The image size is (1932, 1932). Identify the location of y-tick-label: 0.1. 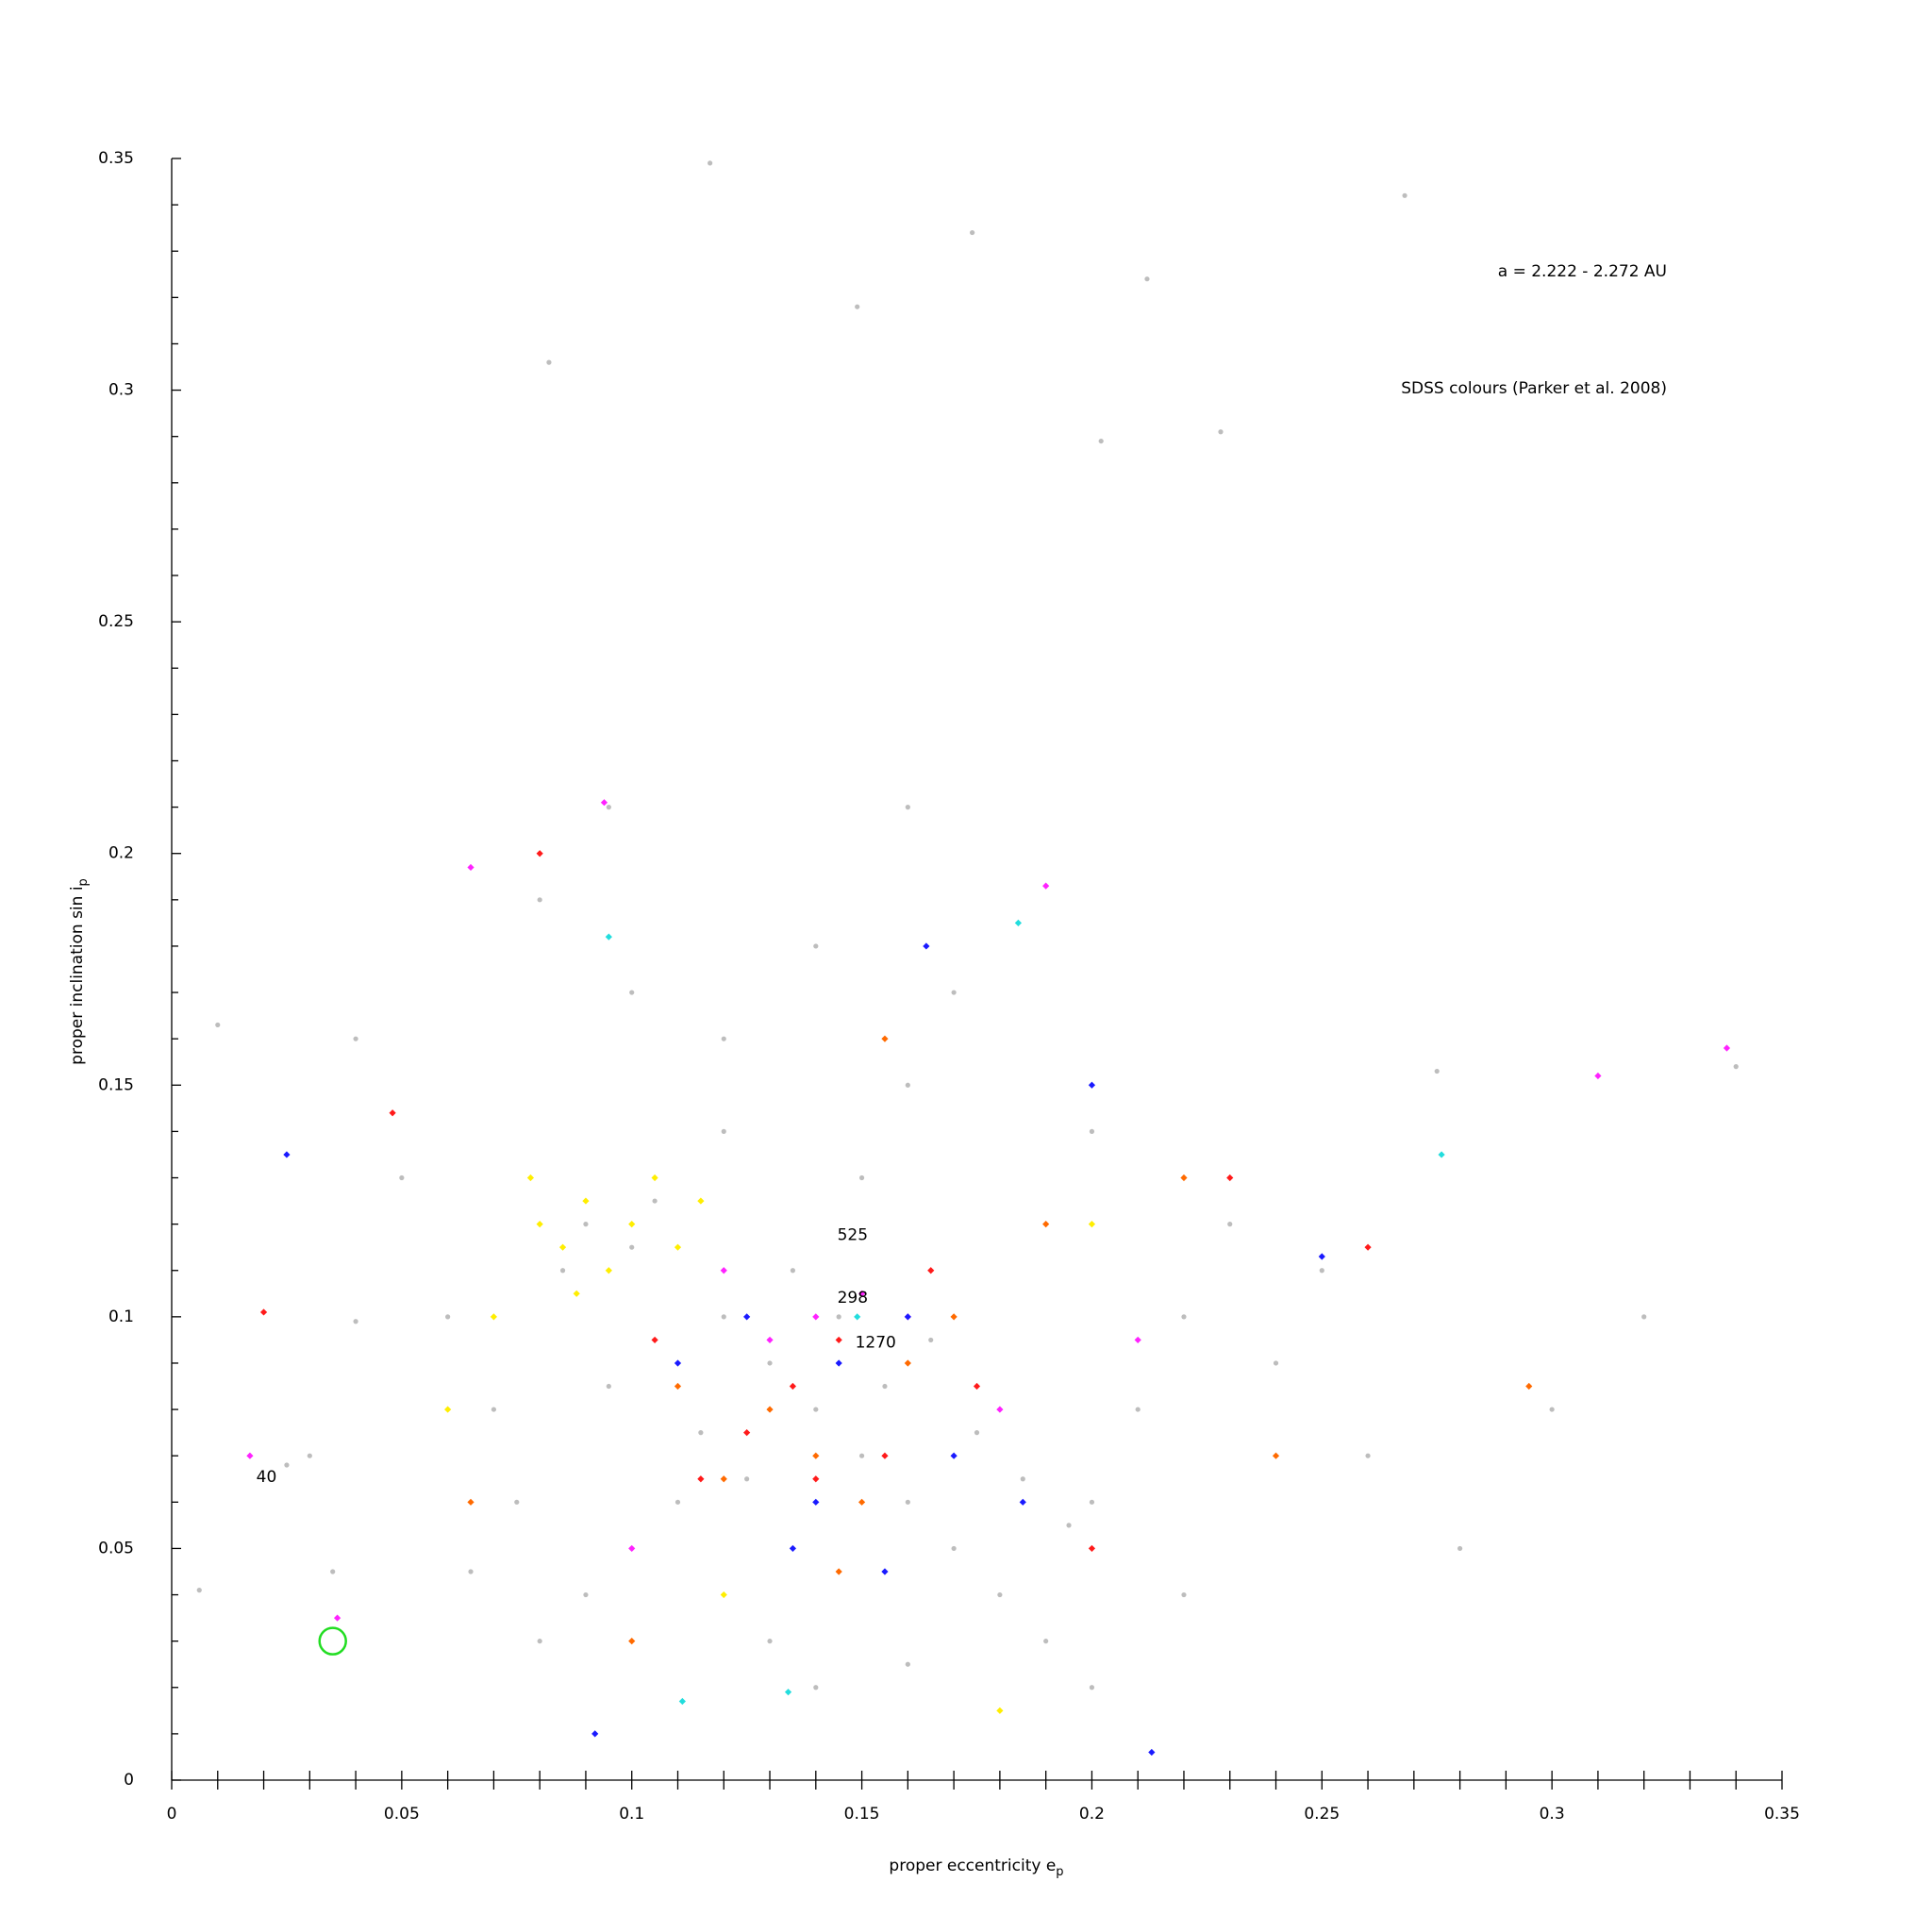
(121, 1317).